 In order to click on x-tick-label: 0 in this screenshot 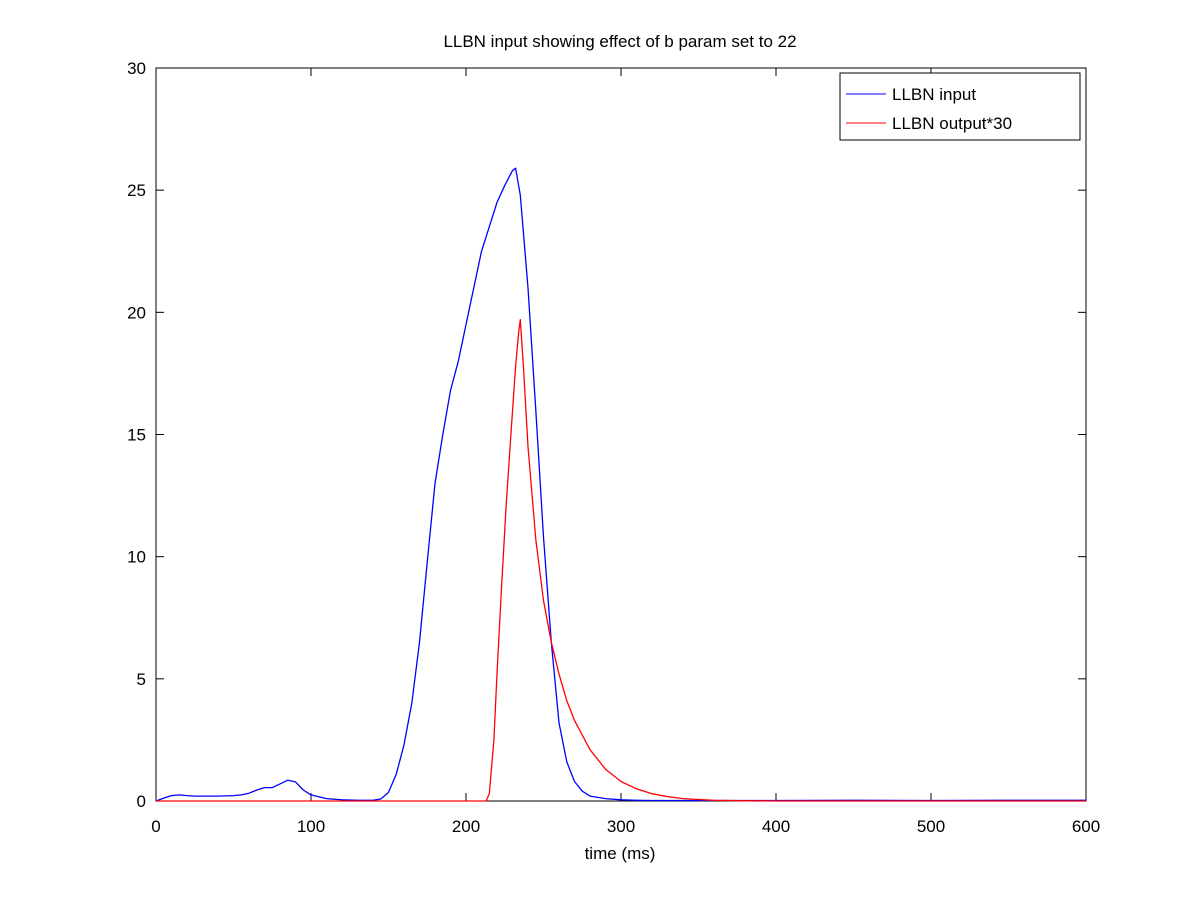, I will do `click(155, 826)`.